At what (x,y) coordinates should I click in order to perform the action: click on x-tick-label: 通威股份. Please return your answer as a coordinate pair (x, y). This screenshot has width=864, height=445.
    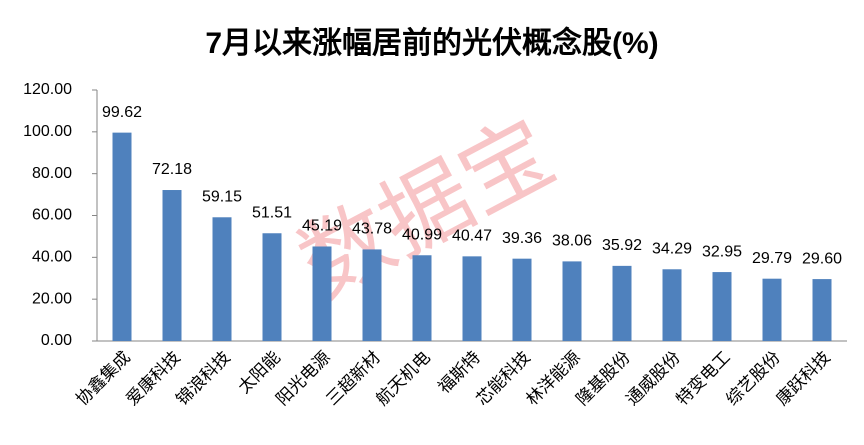
    Looking at the image, I should click on (653, 379).